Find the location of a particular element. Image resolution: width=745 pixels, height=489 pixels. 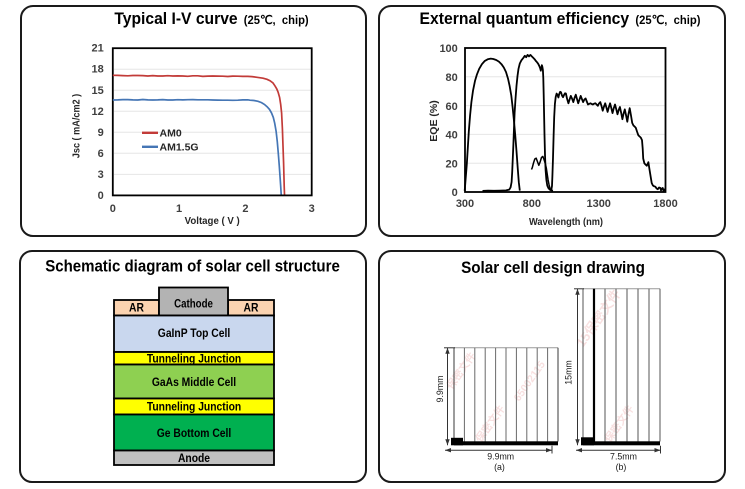

svg-text: 300 is located at coordinates (465, 204).